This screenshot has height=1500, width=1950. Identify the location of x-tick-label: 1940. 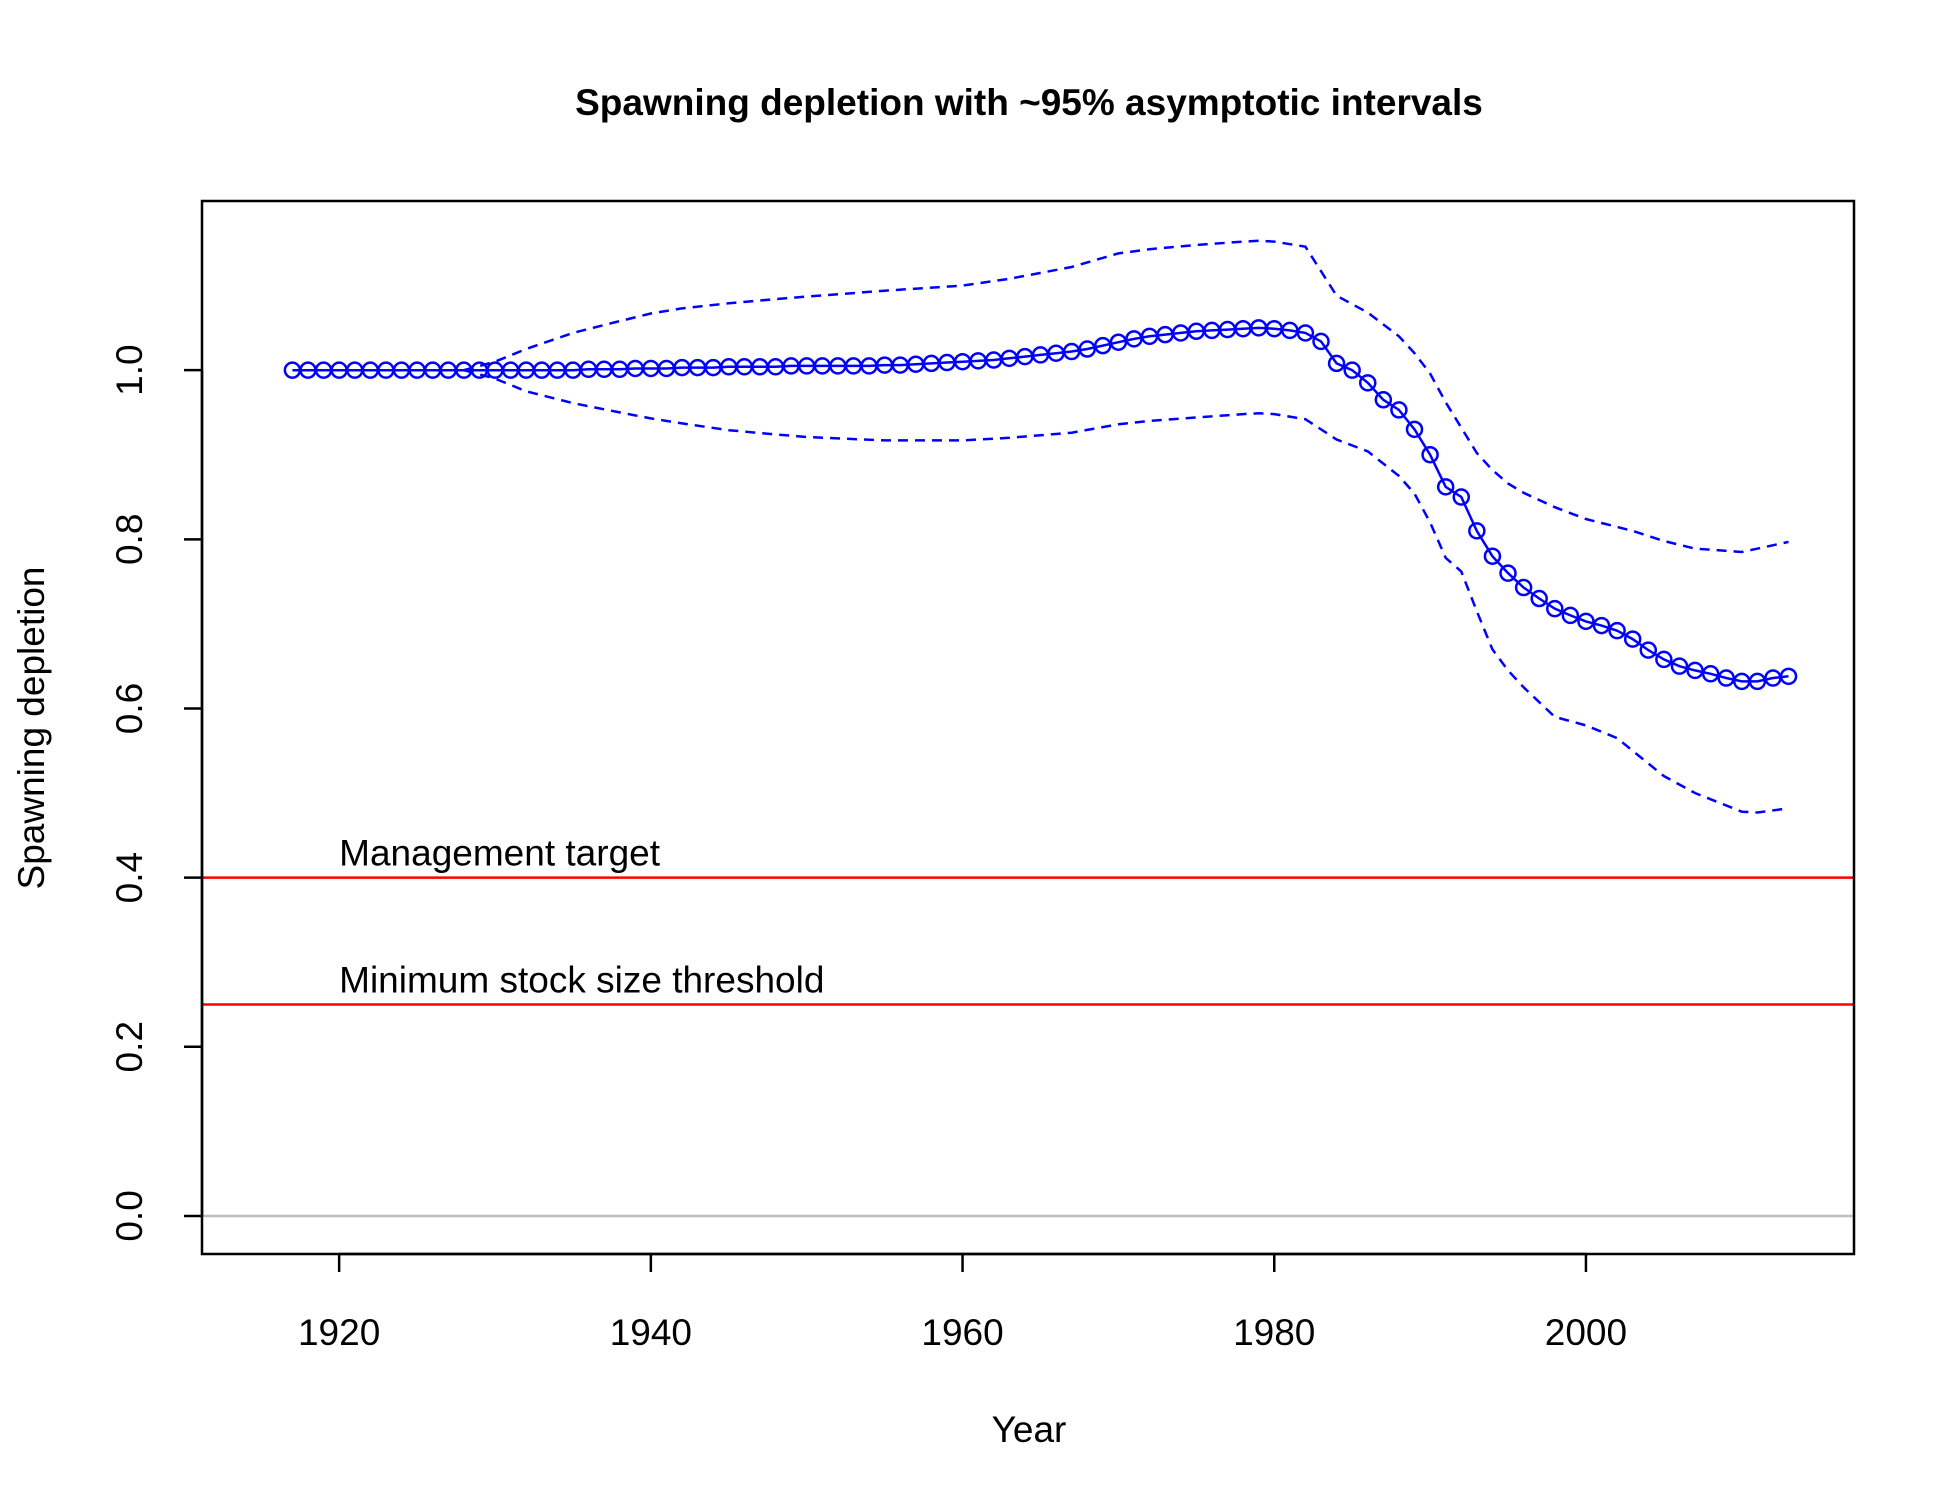
(651, 1332).